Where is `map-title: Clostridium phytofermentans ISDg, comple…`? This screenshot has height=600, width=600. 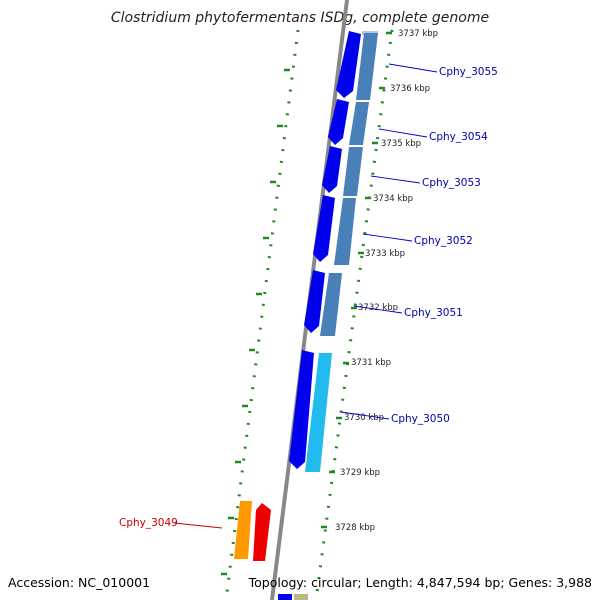
map-title: Clostridium phytofermentans ISDg, comple… is located at coordinates (300, 18).